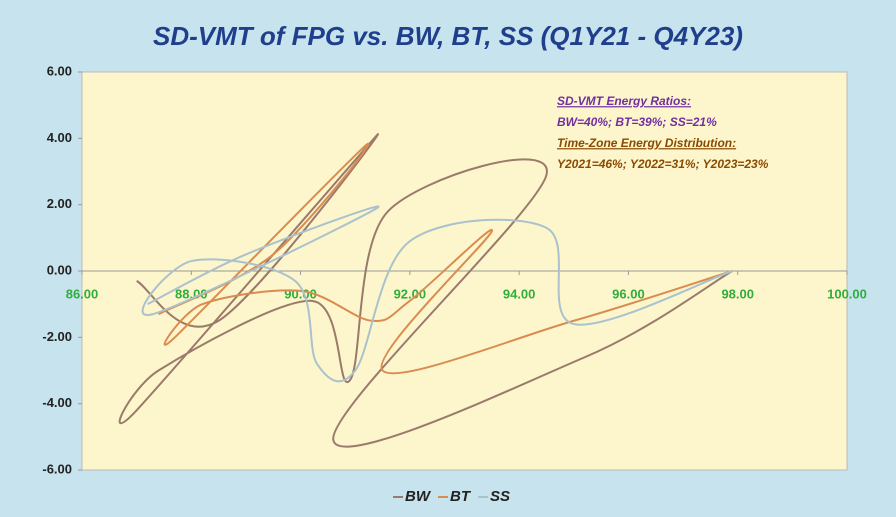  I want to click on y-tick-label: 4.00, so click(59, 137).